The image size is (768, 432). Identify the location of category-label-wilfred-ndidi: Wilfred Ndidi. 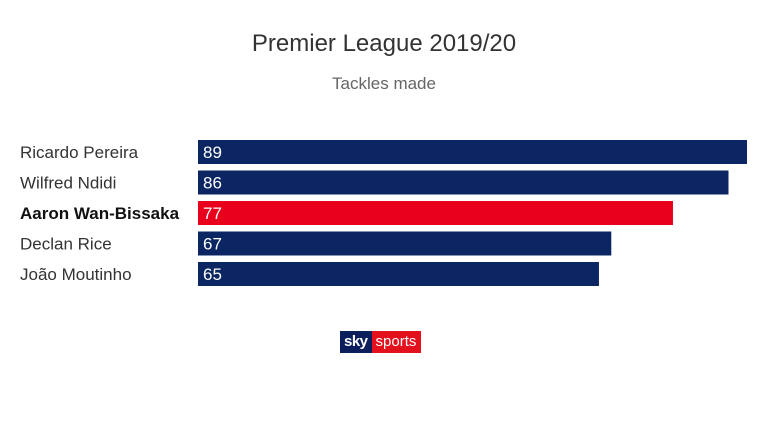
(68, 183).